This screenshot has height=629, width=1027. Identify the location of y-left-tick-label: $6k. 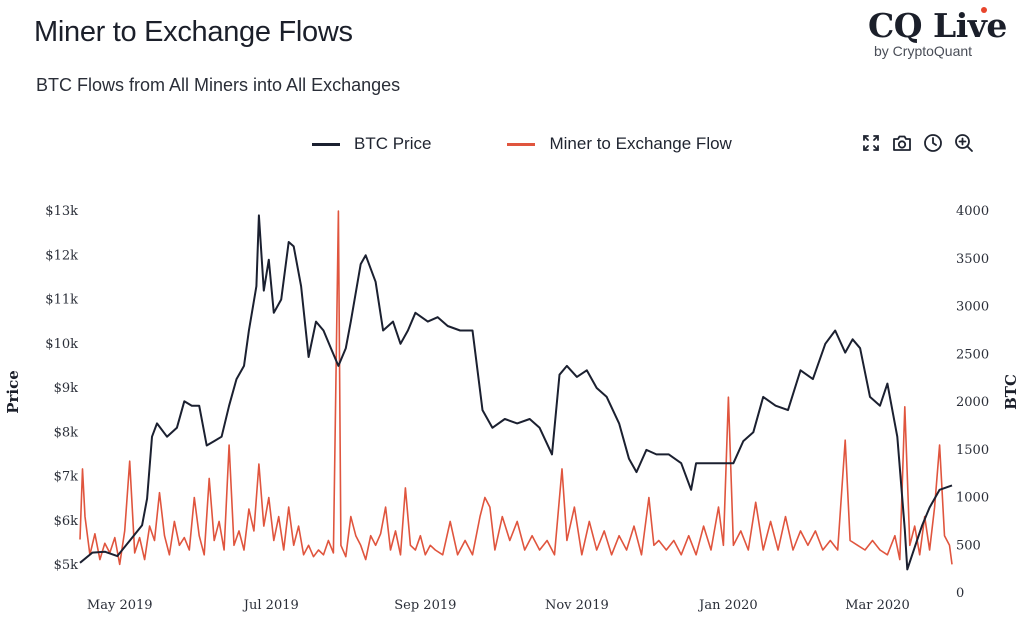
(66, 521).